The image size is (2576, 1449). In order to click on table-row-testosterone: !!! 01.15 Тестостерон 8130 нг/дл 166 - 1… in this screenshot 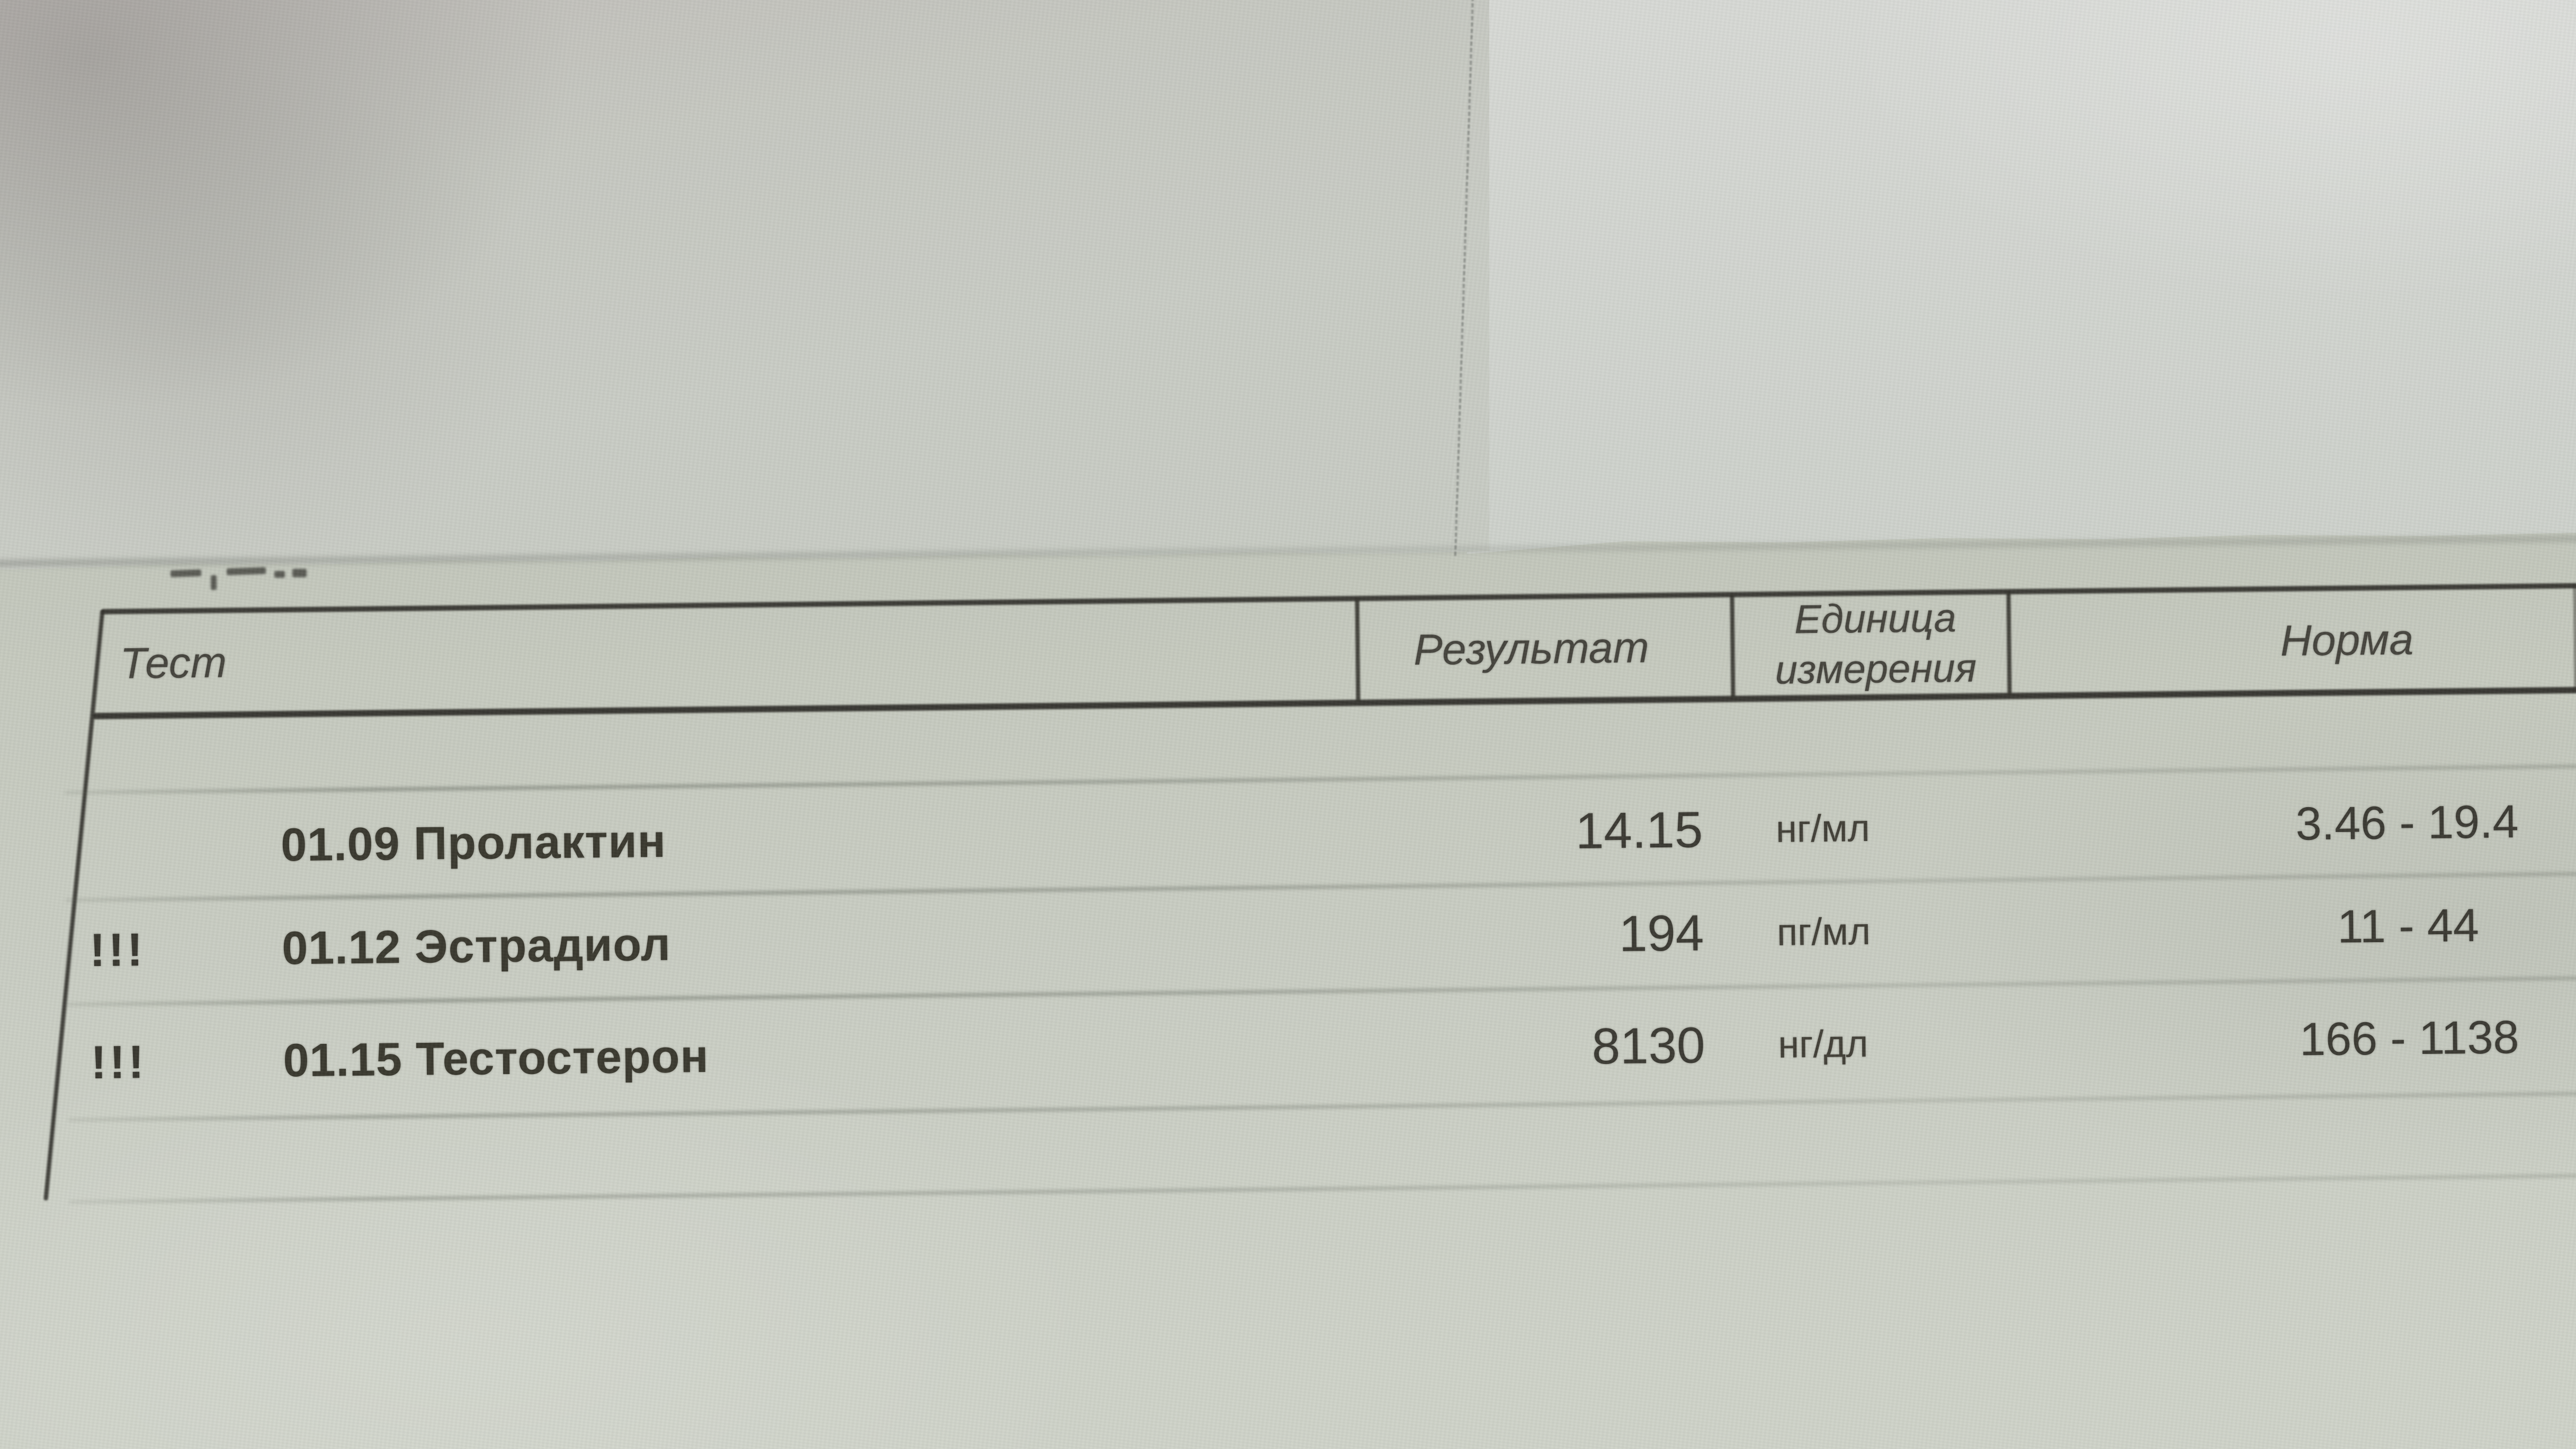, I will do `click(1314, 1048)`.